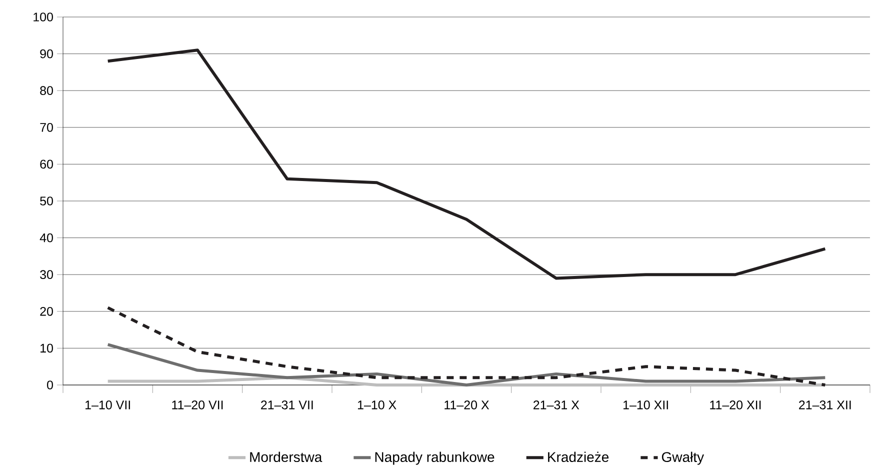 This screenshot has height=471, width=873. I want to click on line-series, so click(466, 364).